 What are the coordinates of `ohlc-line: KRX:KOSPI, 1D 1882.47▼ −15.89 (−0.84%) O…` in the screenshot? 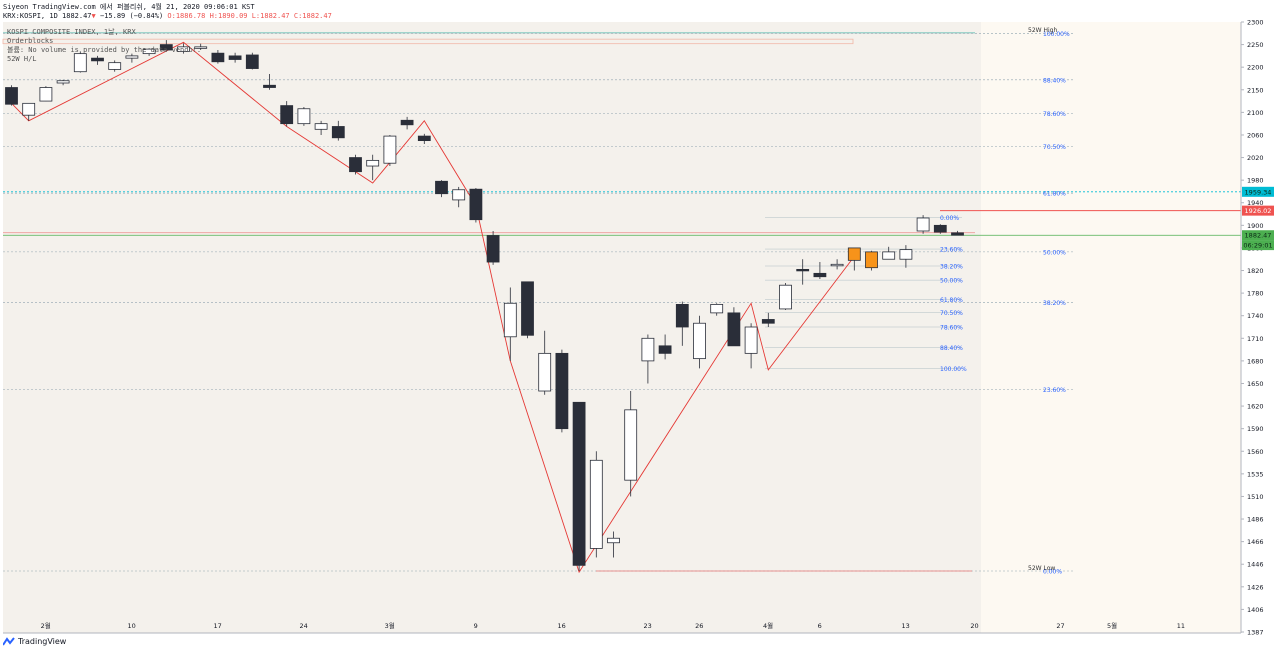 It's located at (167, 16).